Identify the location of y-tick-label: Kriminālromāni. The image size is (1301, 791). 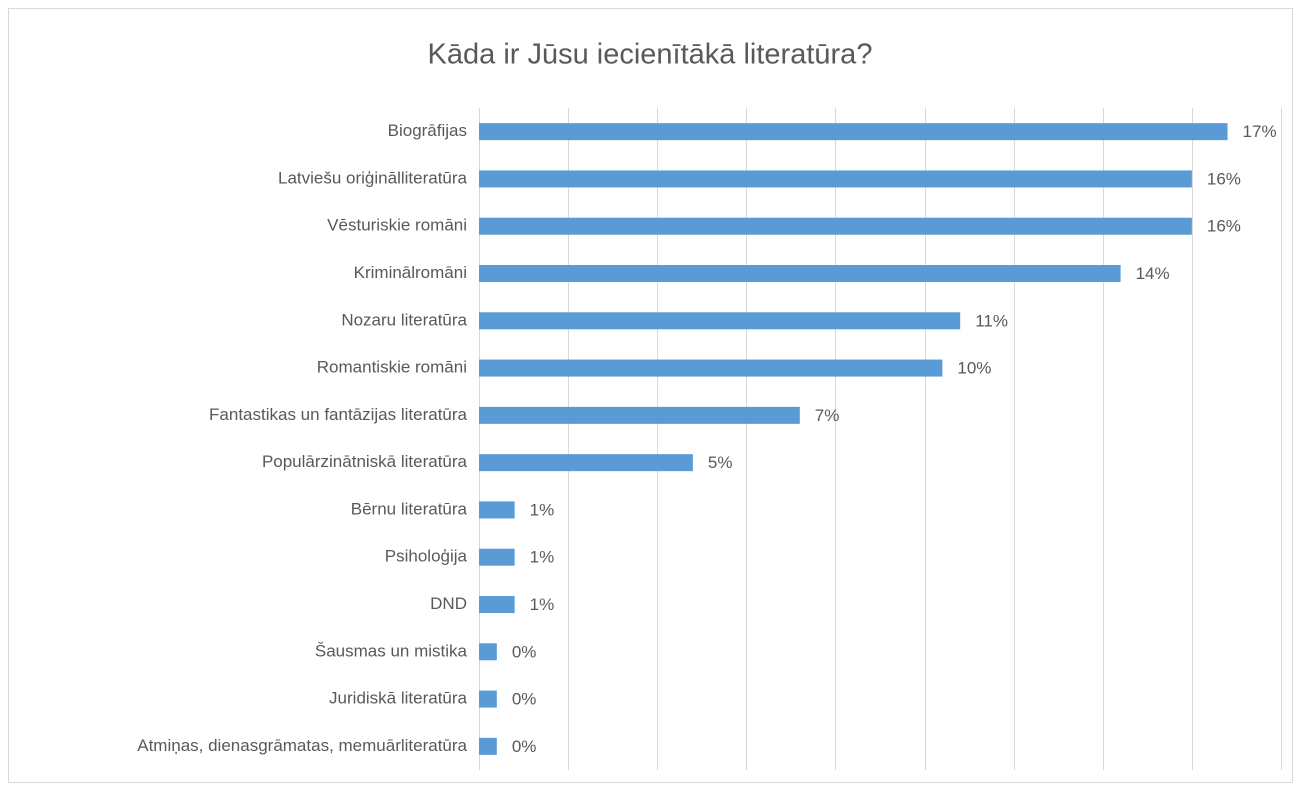
(410, 272).